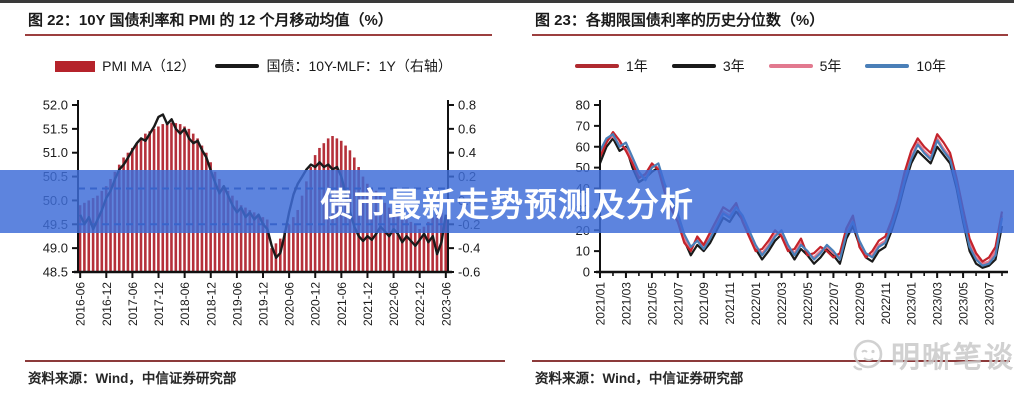 The height and width of the screenshot is (400, 1014). Describe the element at coordinates (601, 304) in the screenshot. I see `svg-text: 2021/01` at that location.